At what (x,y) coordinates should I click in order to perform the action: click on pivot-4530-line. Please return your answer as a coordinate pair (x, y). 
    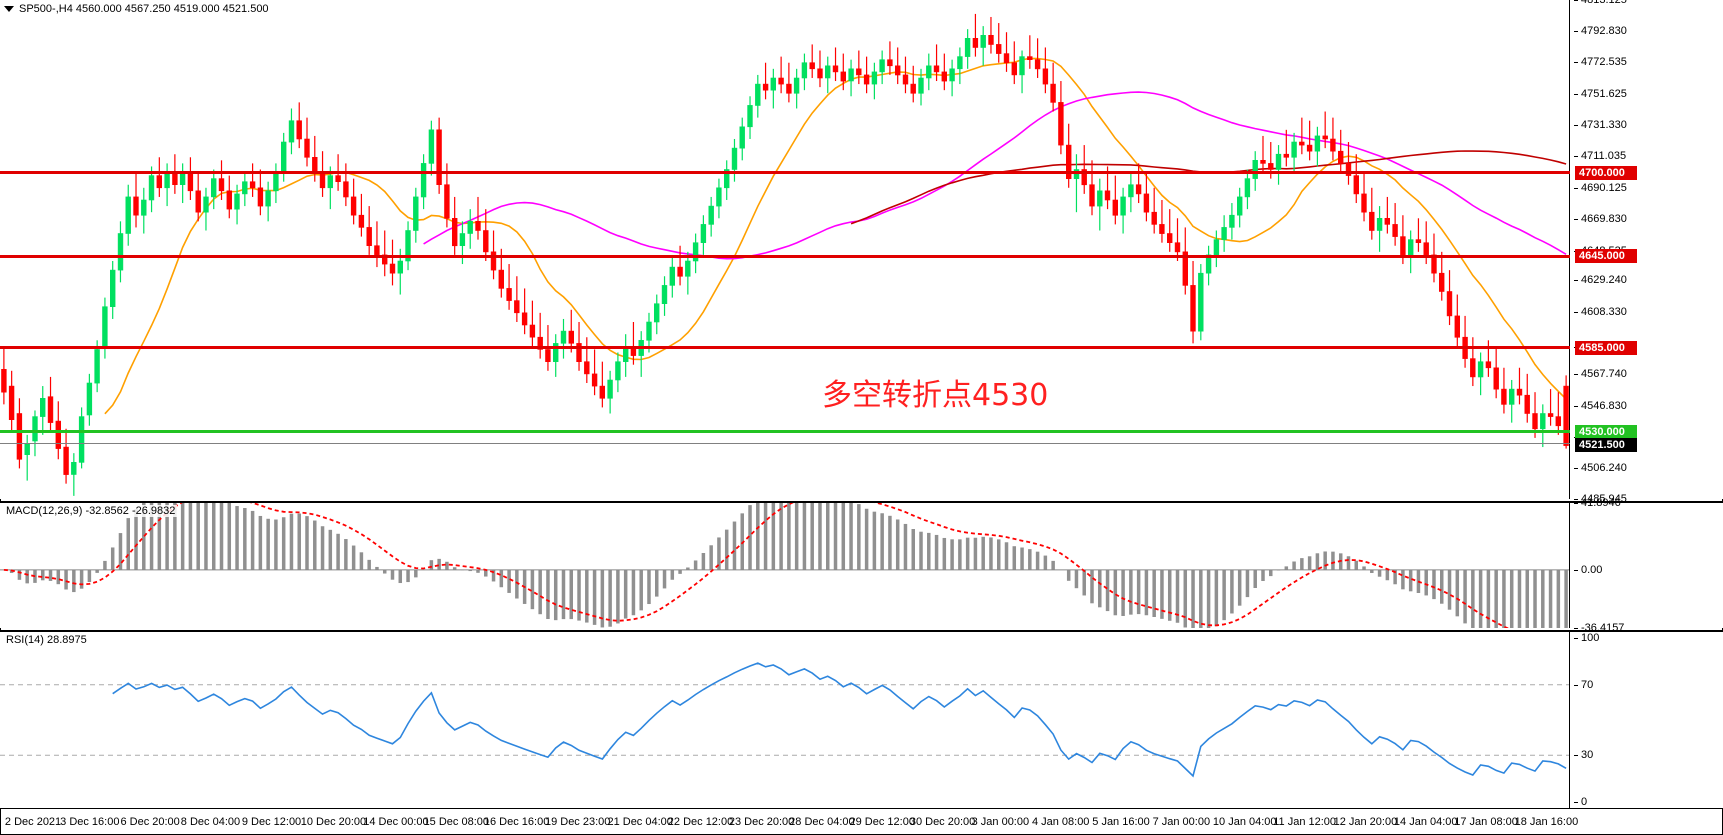
    Looking at the image, I should click on (785, 432).